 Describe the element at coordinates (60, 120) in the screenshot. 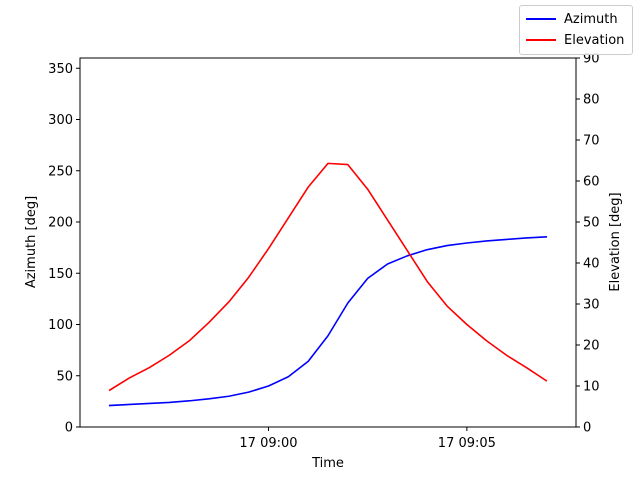

I see `left-axis-tick-label: 300` at that location.